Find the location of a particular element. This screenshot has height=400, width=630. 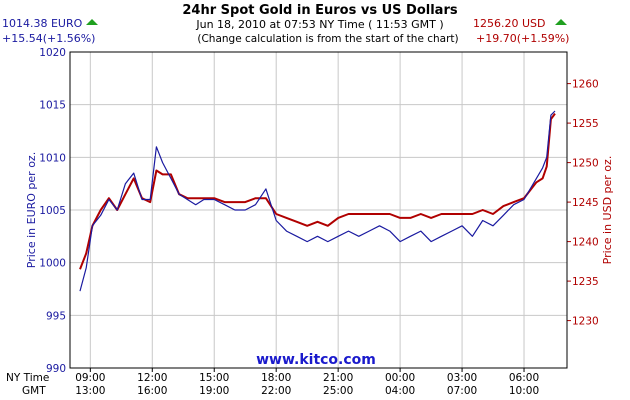

x-tick-label-gmt: 13:00 is located at coordinates (90, 391).